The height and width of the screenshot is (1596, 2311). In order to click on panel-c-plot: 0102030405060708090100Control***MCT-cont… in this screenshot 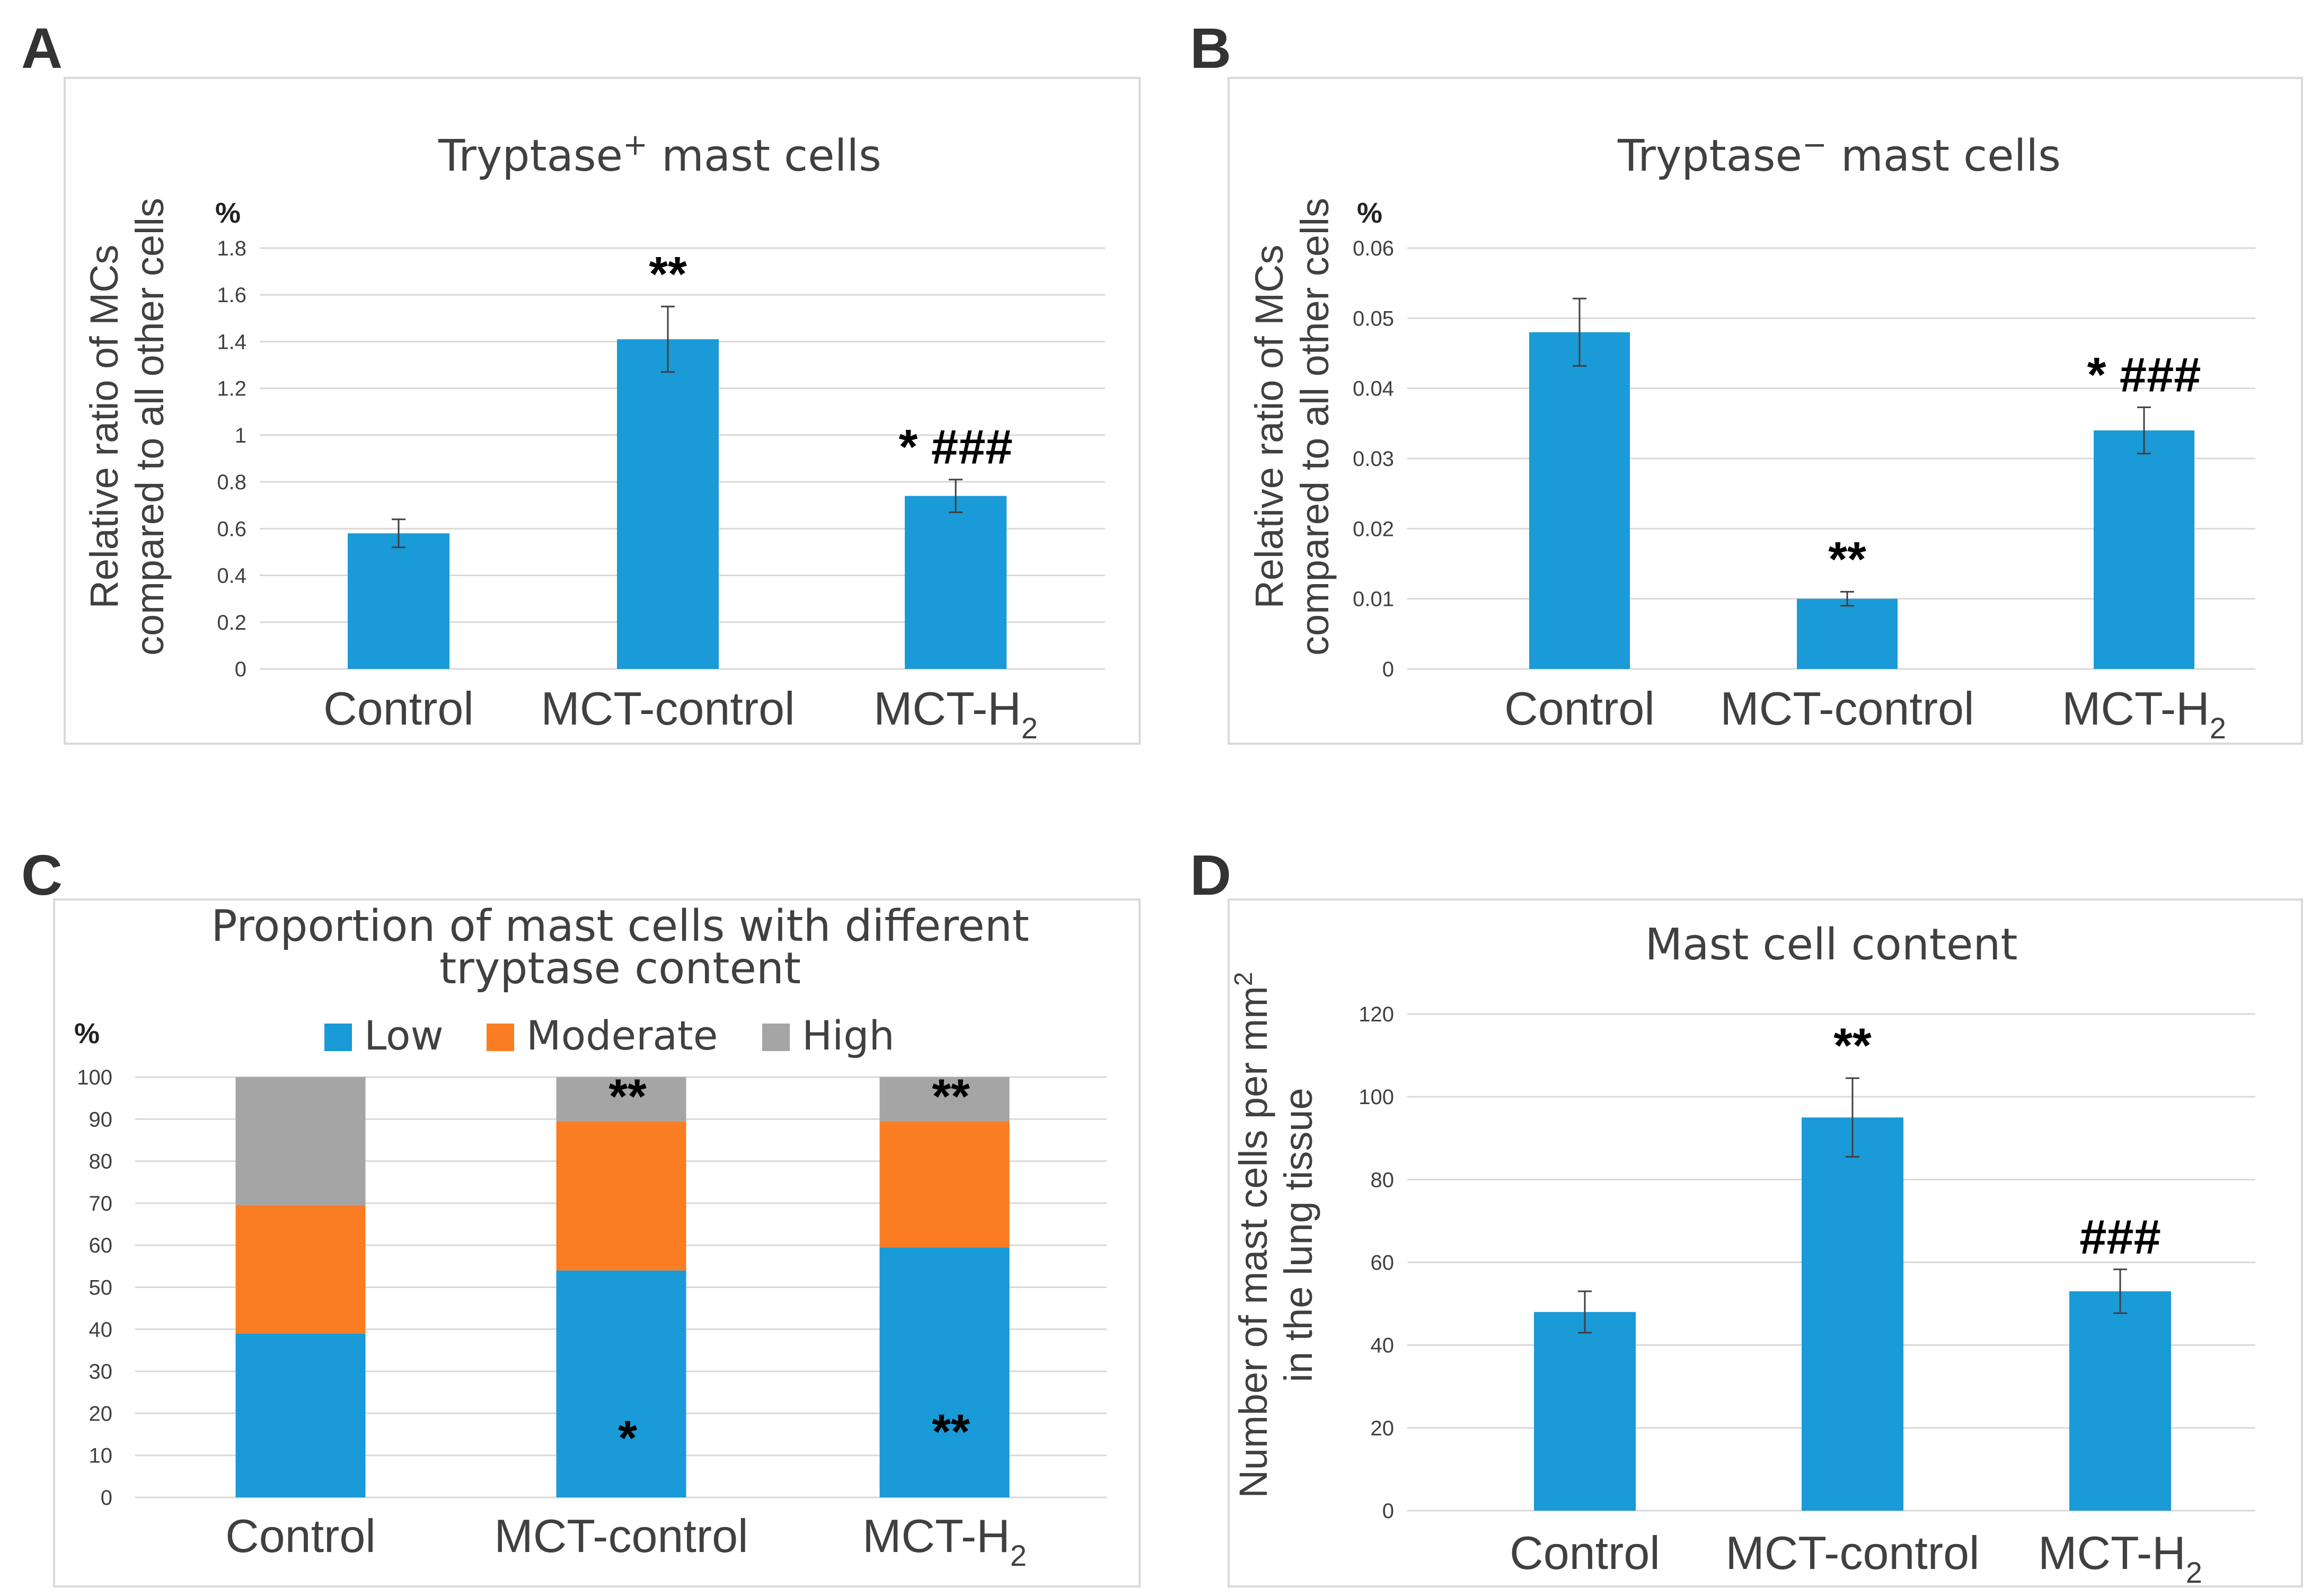, I will do `click(592, 1319)`.